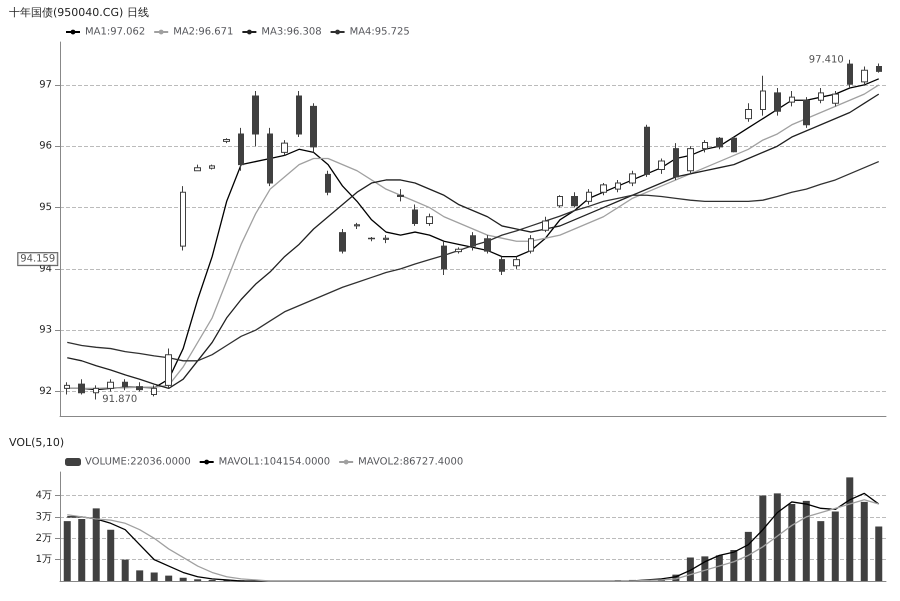 Image resolution: width=900 pixels, height=601 pixels. What do you see at coordinates (45, 391) in the screenshot?
I see `y-tick-label: 92` at bounding box center [45, 391].